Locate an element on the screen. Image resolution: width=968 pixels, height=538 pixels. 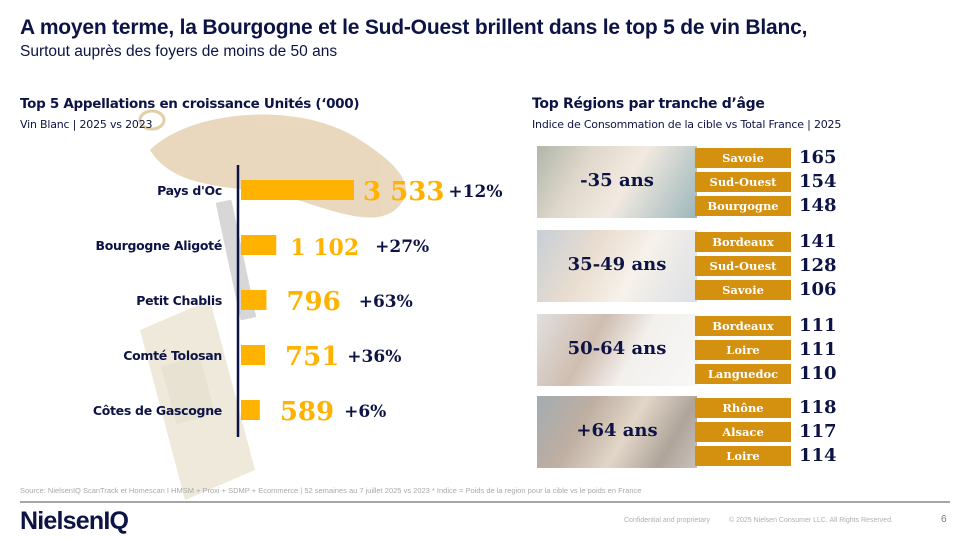
nielseniq-logo: NielsenIQ is located at coordinates (74, 521).